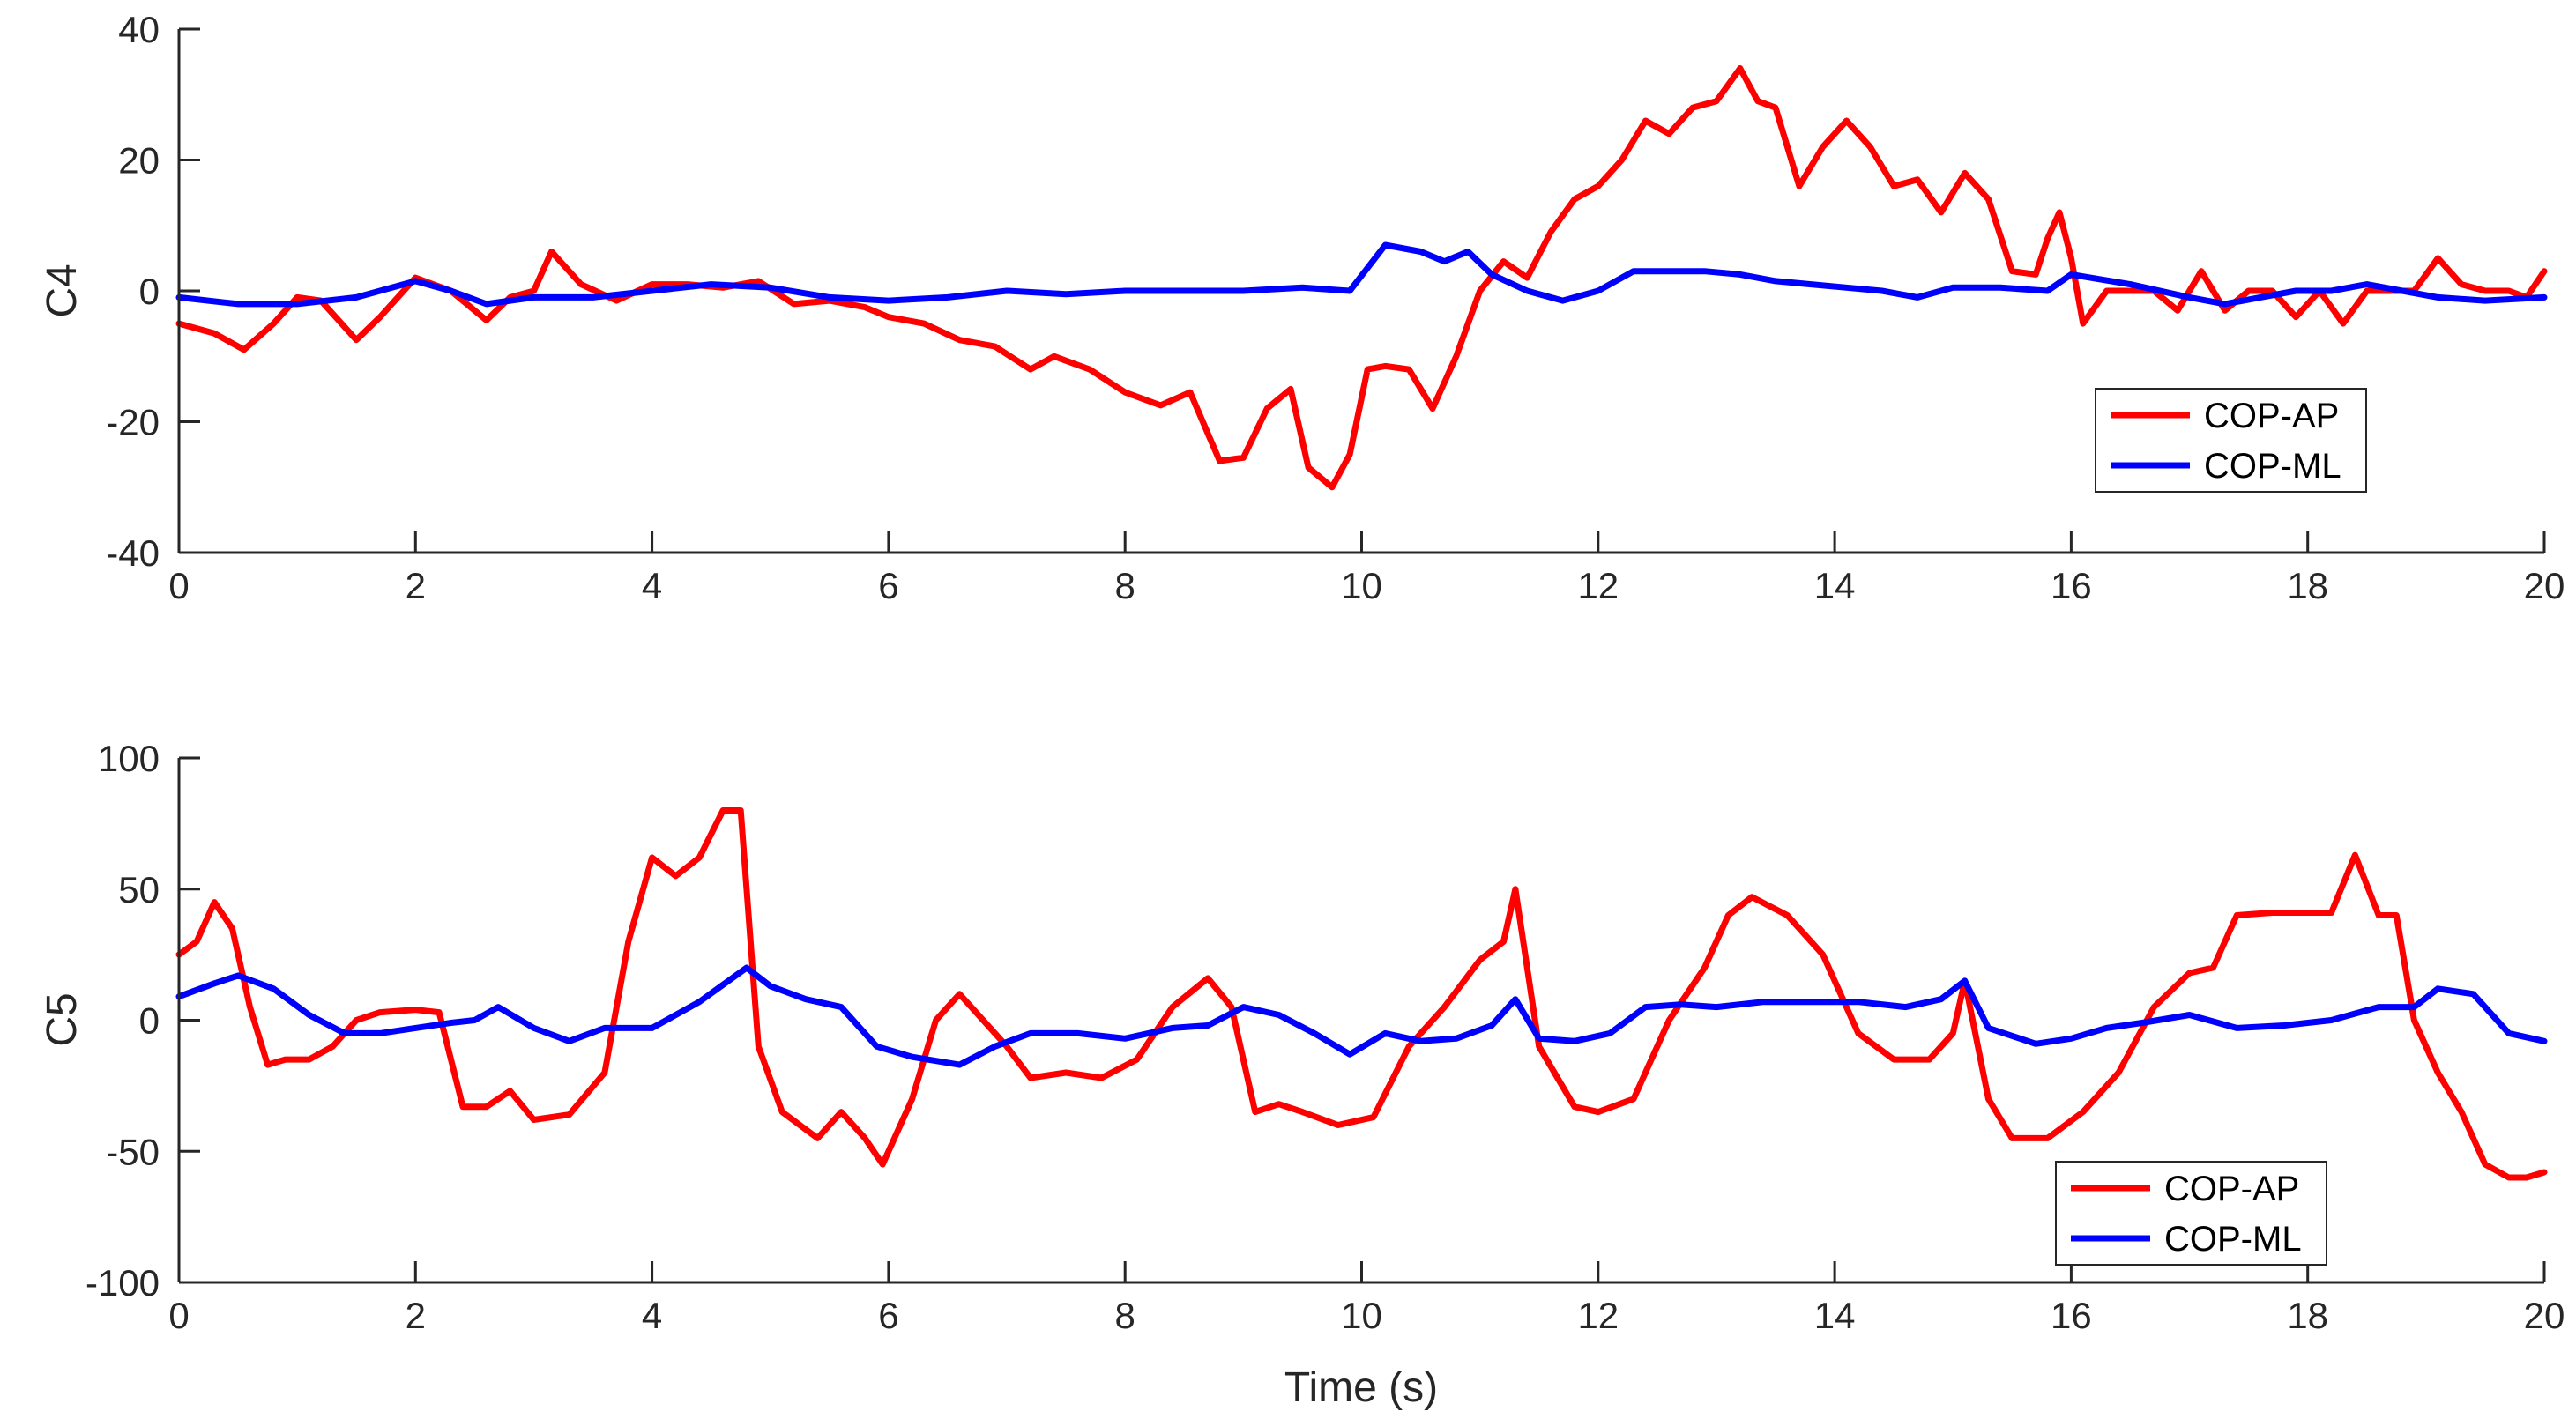 The image size is (2576, 1419). What do you see at coordinates (139, 889) in the screenshot?
I see `y-tick-label: 50` at bounding box center [139, 889].